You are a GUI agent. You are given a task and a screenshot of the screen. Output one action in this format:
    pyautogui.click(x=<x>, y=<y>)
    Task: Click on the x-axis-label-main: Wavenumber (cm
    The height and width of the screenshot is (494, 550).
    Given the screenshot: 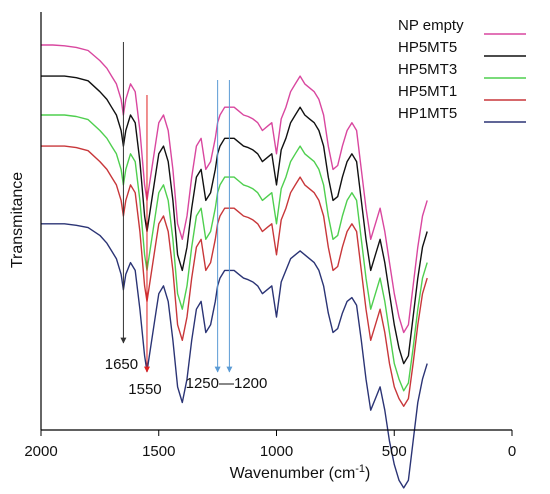 What is the action you would take?
    pyautogui.click(x=293, y=473)
    